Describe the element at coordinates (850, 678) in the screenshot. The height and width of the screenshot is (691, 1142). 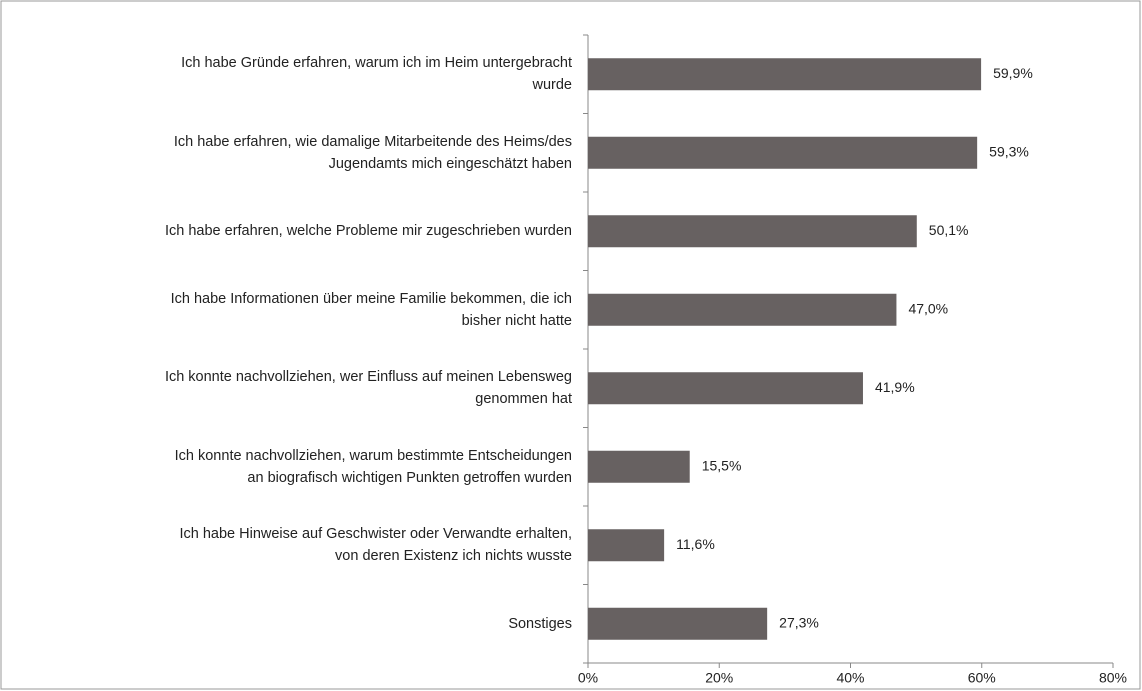
I see `x-tick-label: 40%` at that location.